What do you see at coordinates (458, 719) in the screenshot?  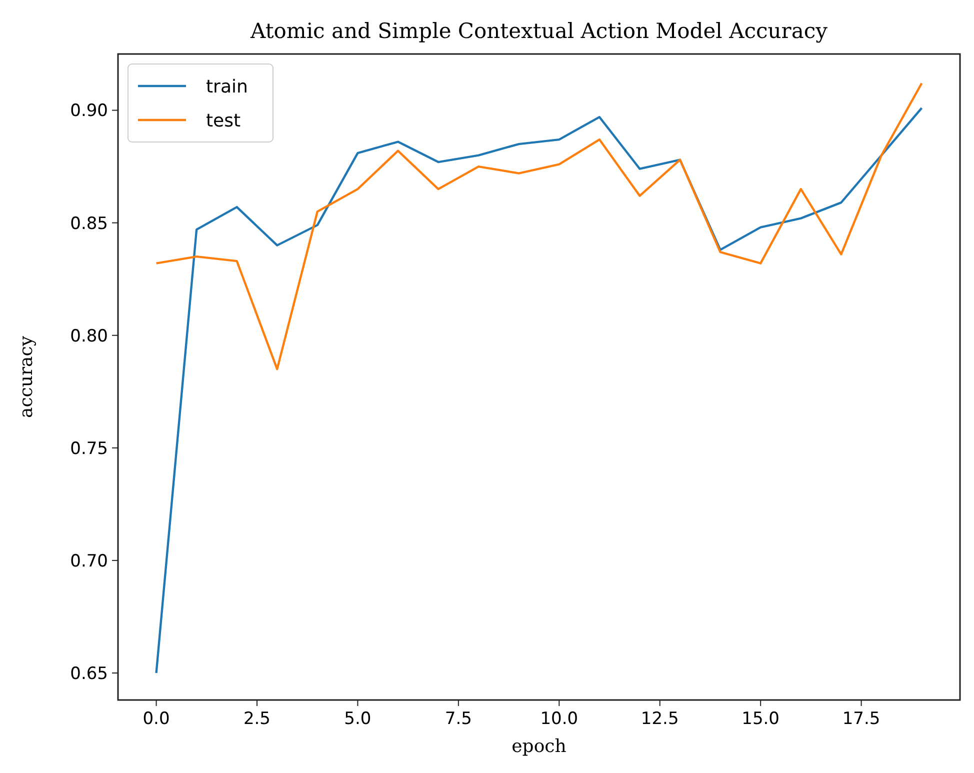 I see `x-tick-label: 7.5` at bounding box center [458, 719].